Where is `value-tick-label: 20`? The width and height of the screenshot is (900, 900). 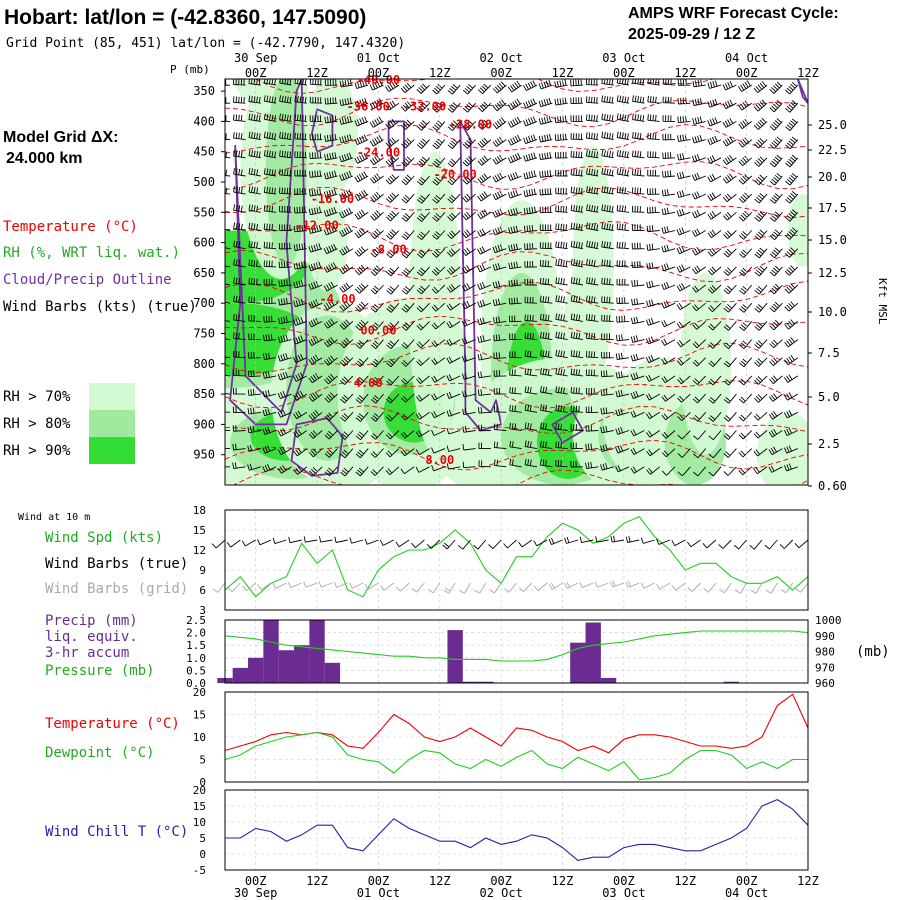 value-tick-label: 20 is located at coordinates (199, 692).